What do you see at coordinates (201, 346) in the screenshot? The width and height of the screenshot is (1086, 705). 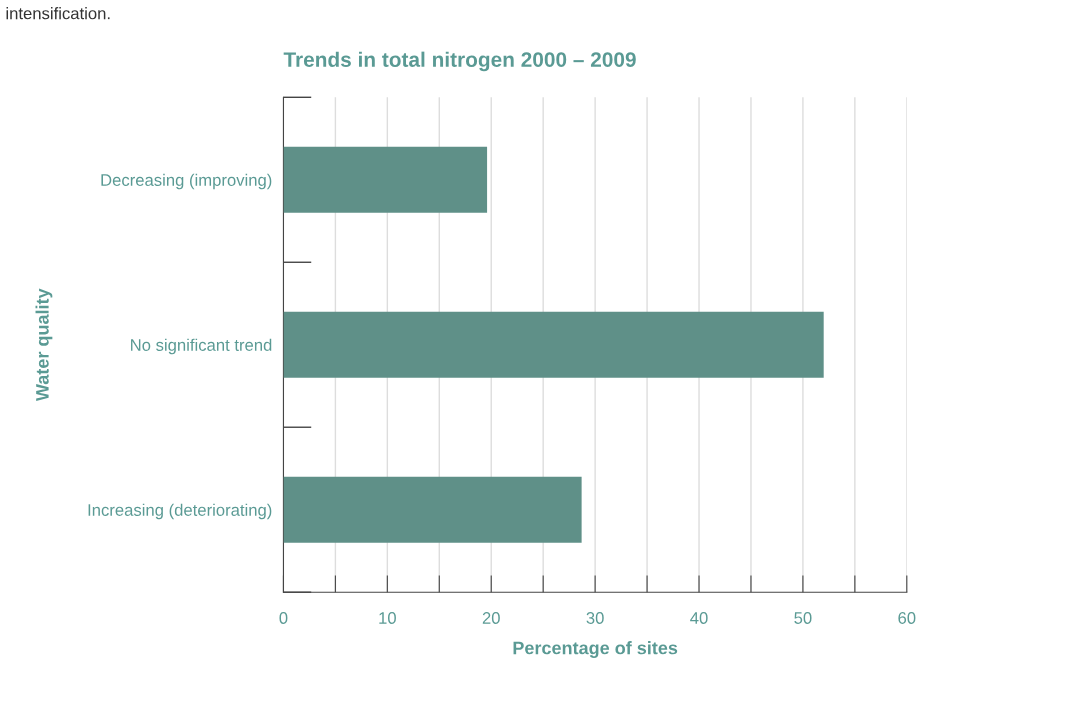 I see `y-tick-label: No significant trend` at bounding box center [201, 346].